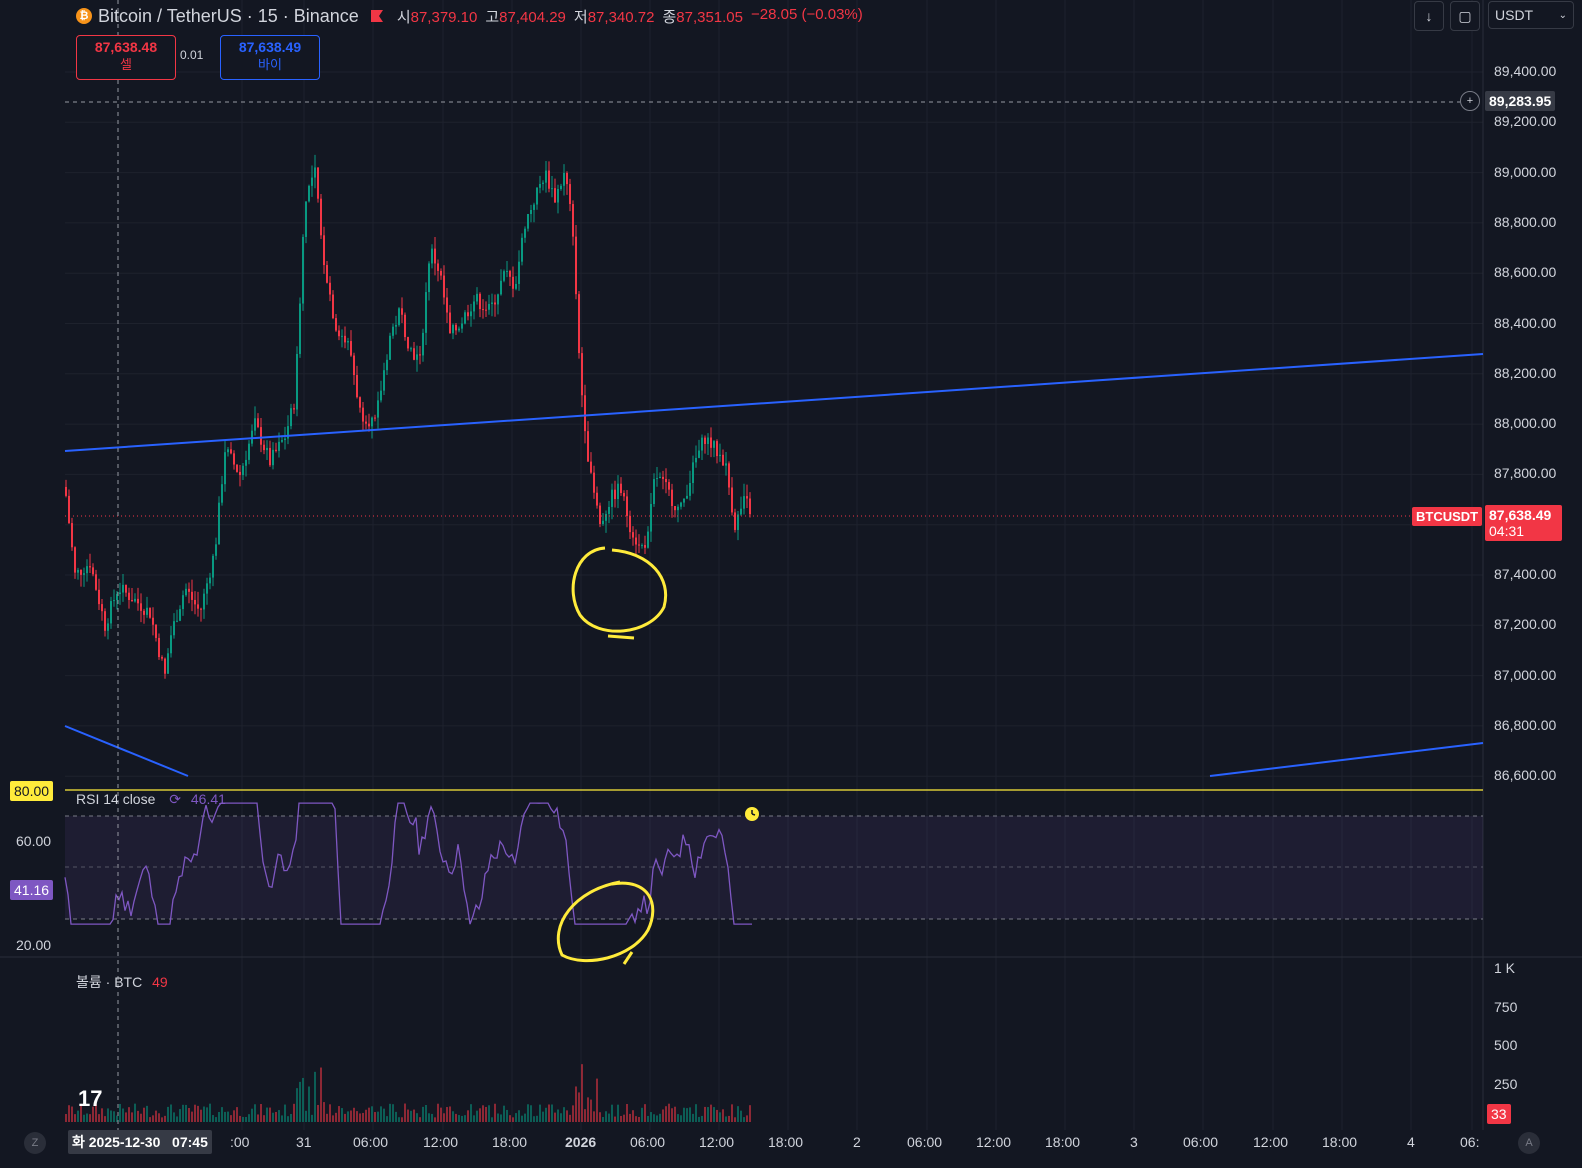  What do you see at coordinates (270, 57) in the screenshot?
I see `buy-button: 87,638.49 바이` at bounding box center [270, 57].